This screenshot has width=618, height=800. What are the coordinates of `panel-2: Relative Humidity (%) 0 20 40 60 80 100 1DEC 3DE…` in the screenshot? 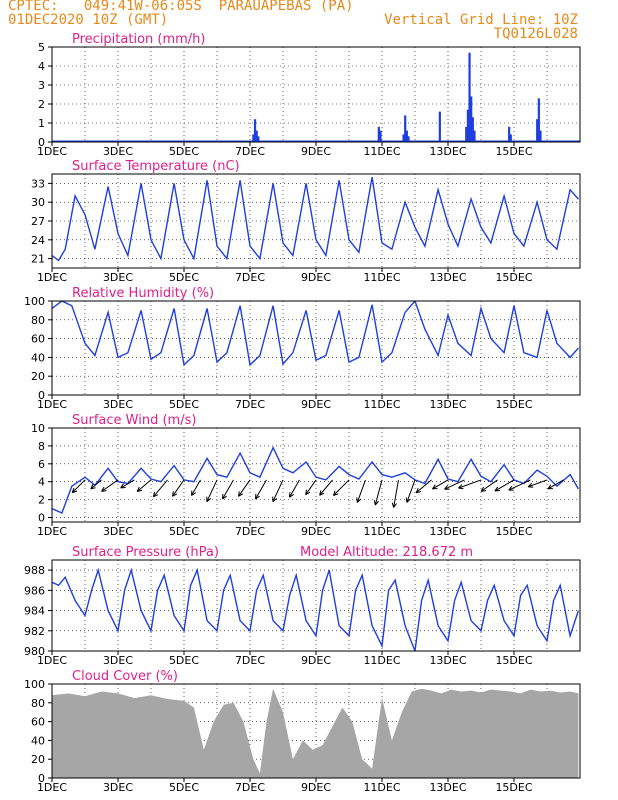 It's located at (302, 348).